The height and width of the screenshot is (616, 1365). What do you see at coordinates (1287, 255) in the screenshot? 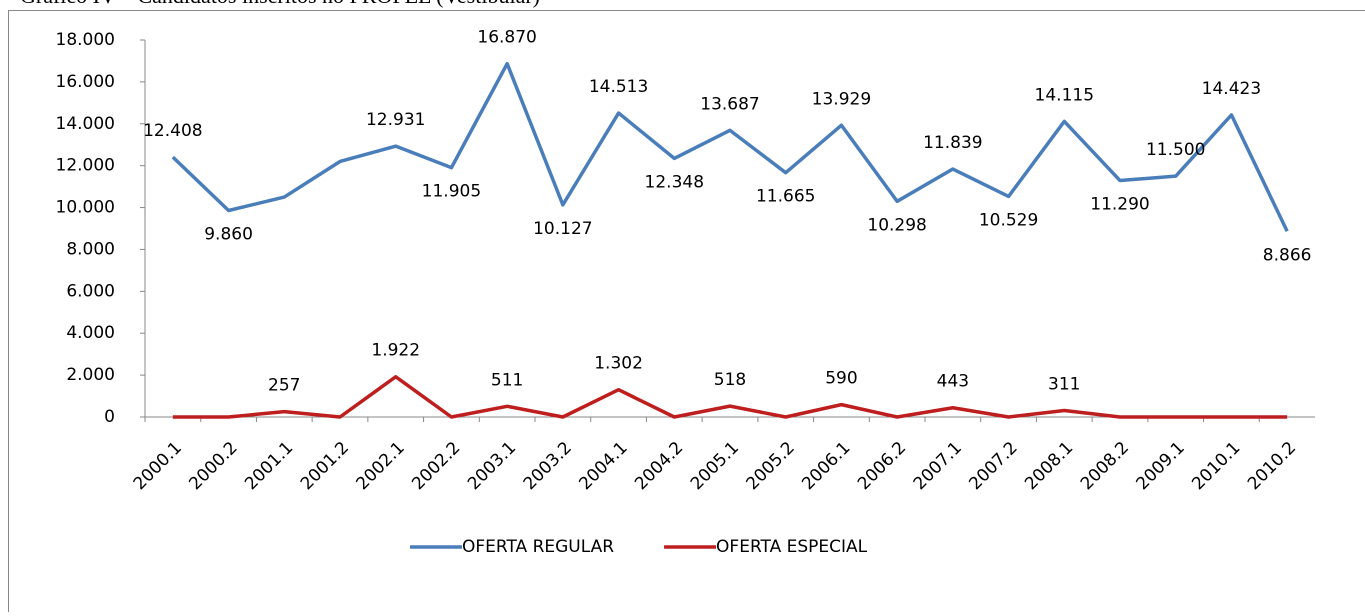
I see `data-label: 8.866` at bounding box center [1287, 255].